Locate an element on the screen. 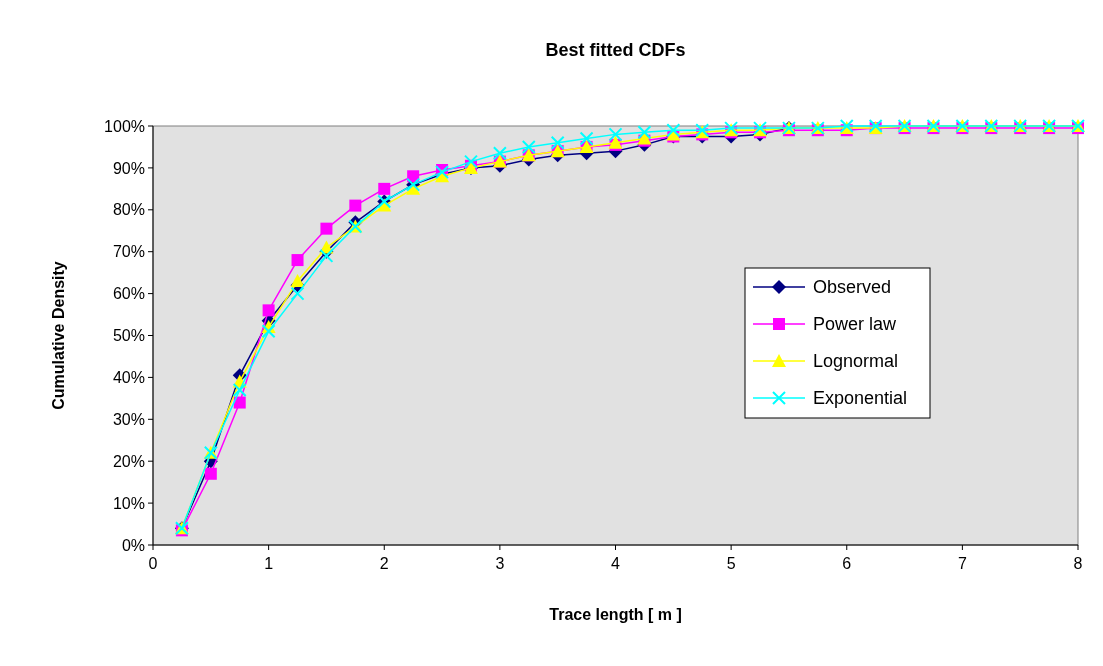  legend-label: Power law is located at coordinates (855, 324).